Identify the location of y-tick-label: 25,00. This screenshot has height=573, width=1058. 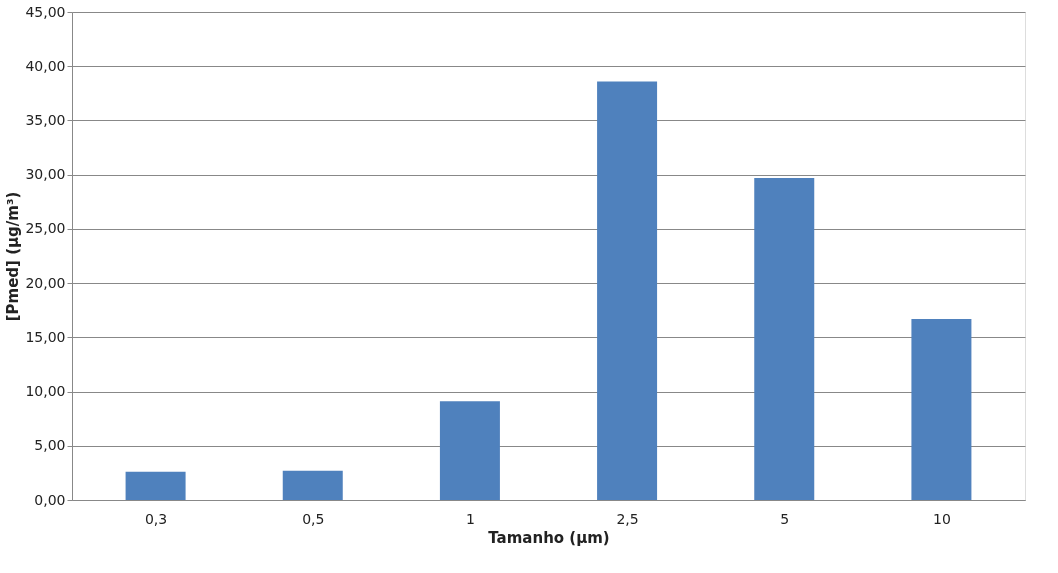
(45, 228).